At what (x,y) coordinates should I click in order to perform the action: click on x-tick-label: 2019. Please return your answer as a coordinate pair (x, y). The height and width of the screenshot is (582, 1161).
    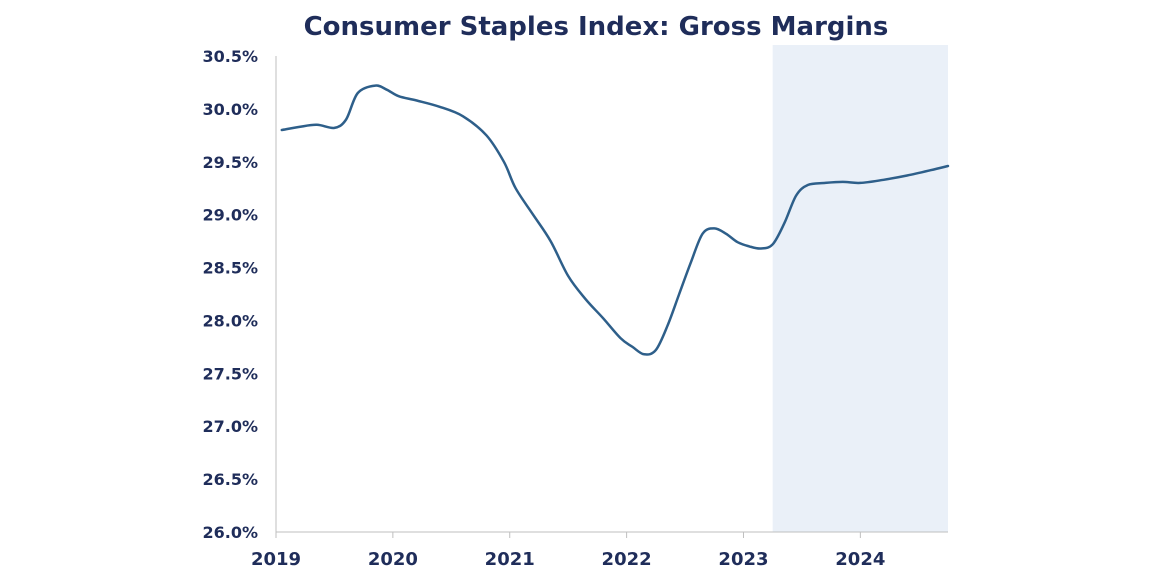
    Looking at the image, I should click on (276, 559).